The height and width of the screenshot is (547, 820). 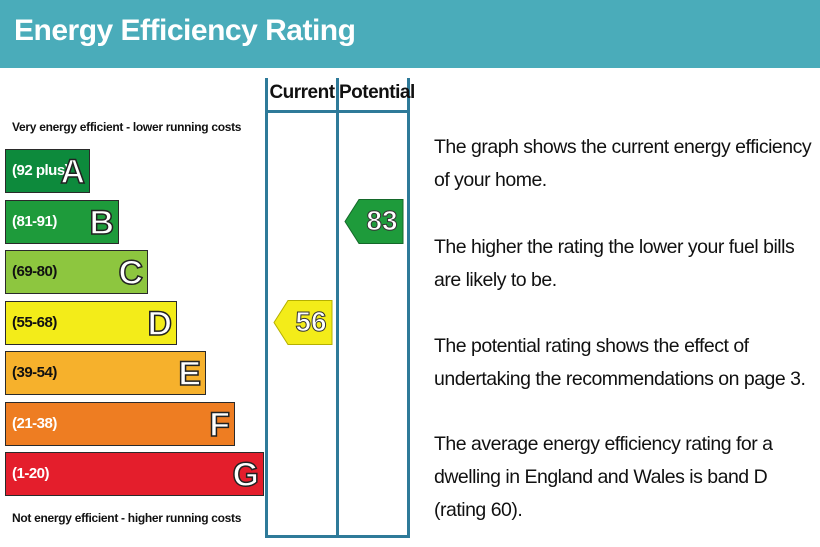 I want to click on header-bar: Energy Efficiency Rating, so click(x=410, y=34).